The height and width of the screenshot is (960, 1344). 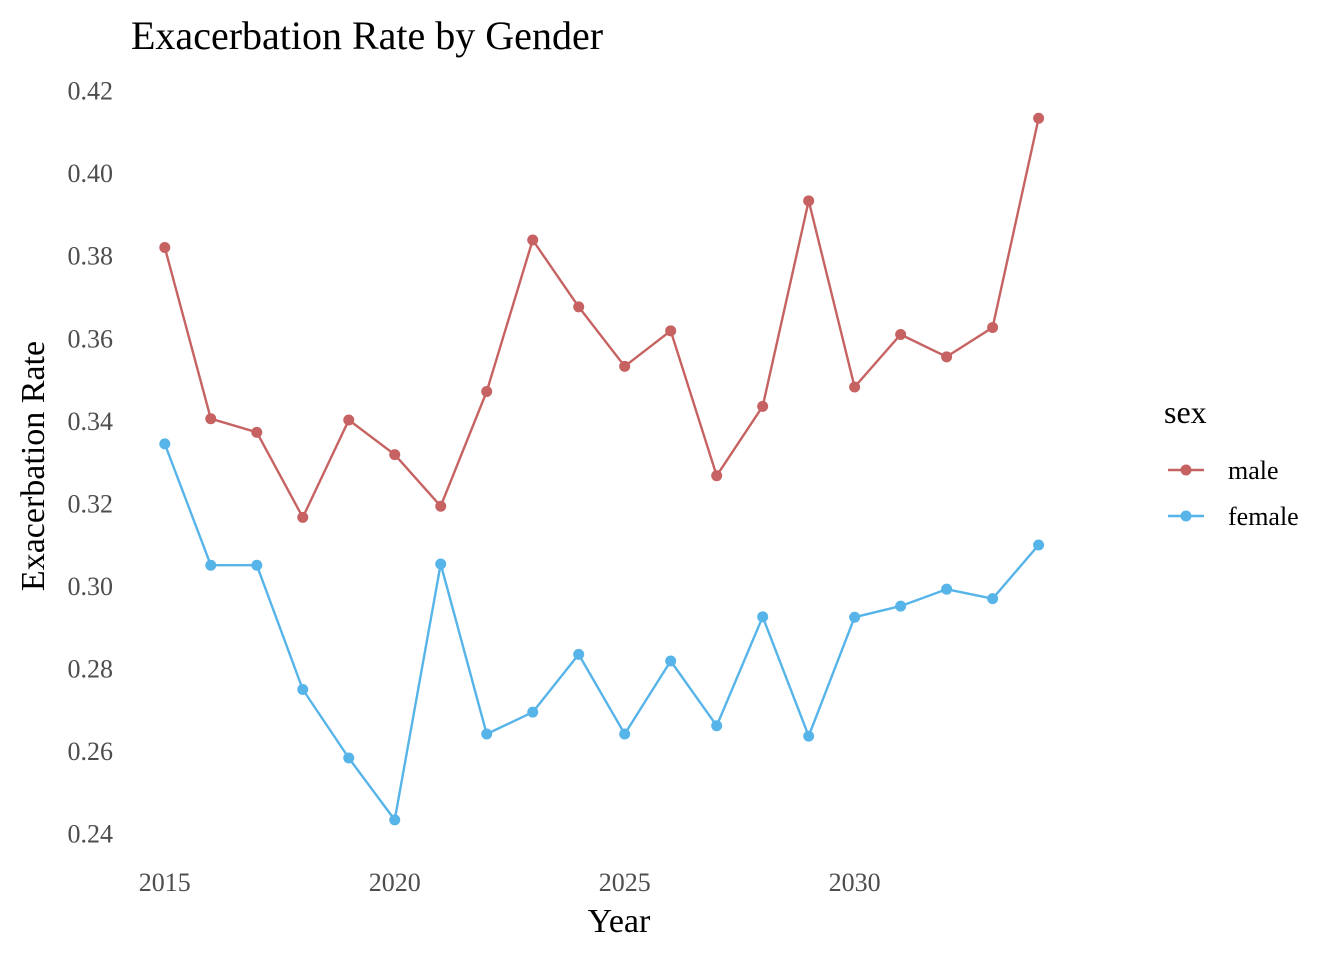 What do you see at coordinates (91, 668) in the screenshot?
I see `y-tick-label: 0.28` at bounding box center [91, 668].